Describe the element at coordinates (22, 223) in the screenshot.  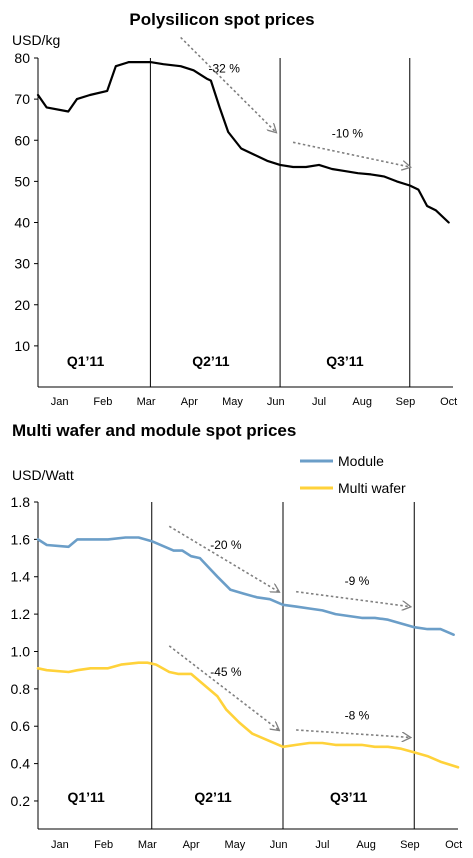
I see `y-tick-label: 40` at that location.